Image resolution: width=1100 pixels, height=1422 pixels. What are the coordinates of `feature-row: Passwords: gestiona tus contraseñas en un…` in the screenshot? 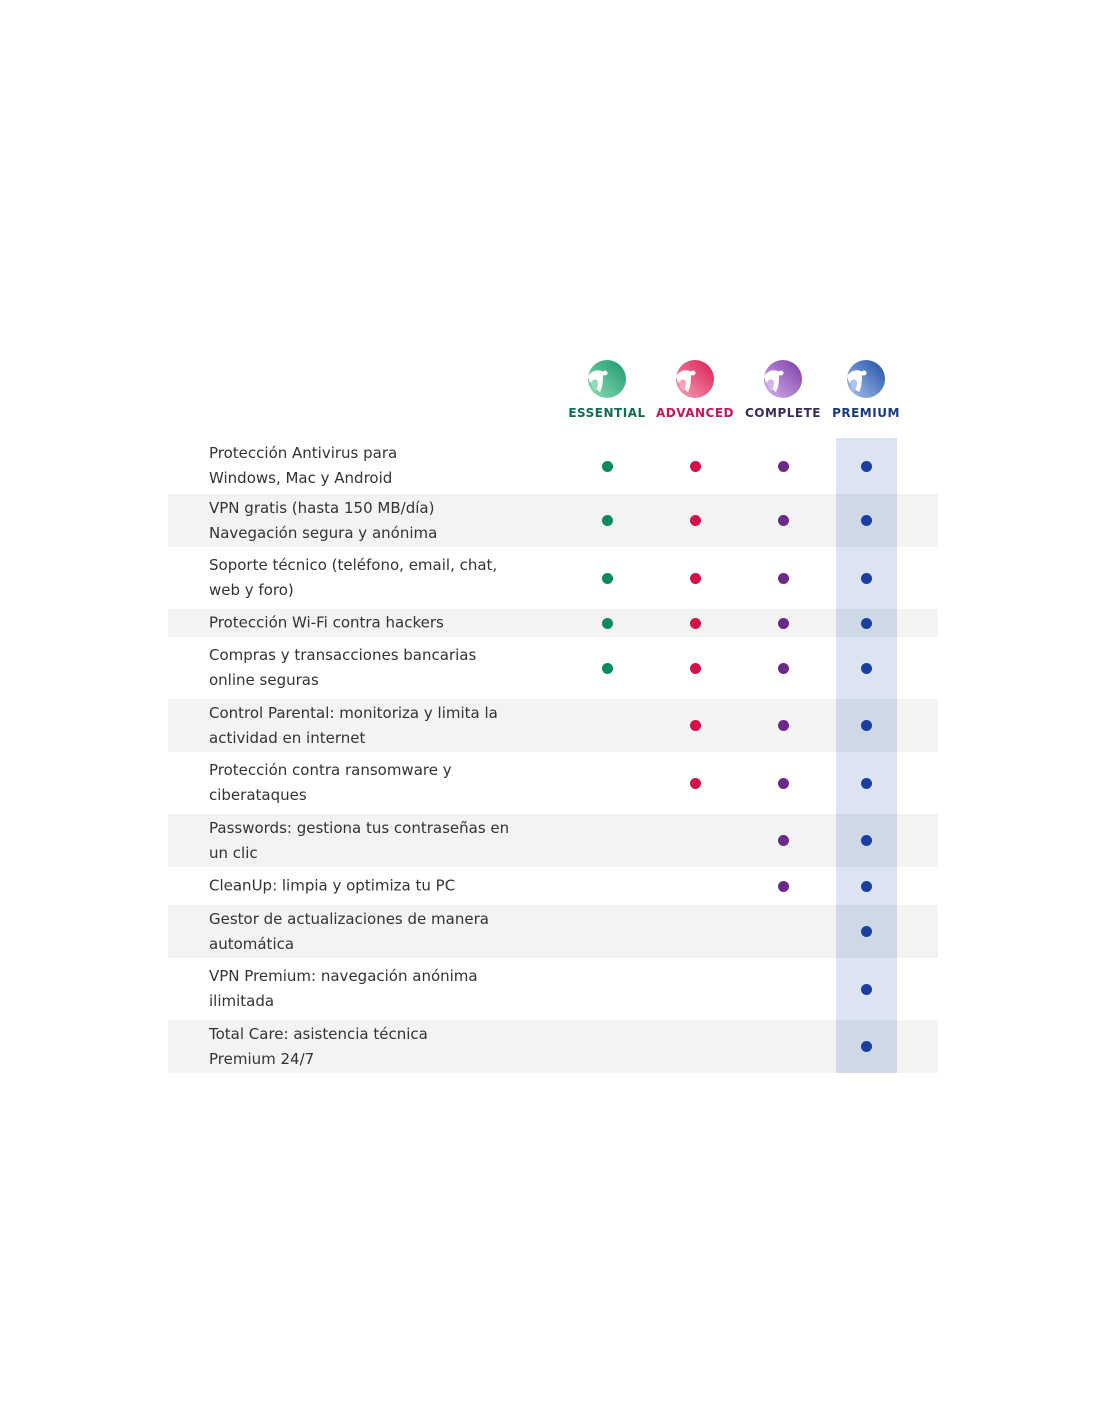 It's located at (553, 840).